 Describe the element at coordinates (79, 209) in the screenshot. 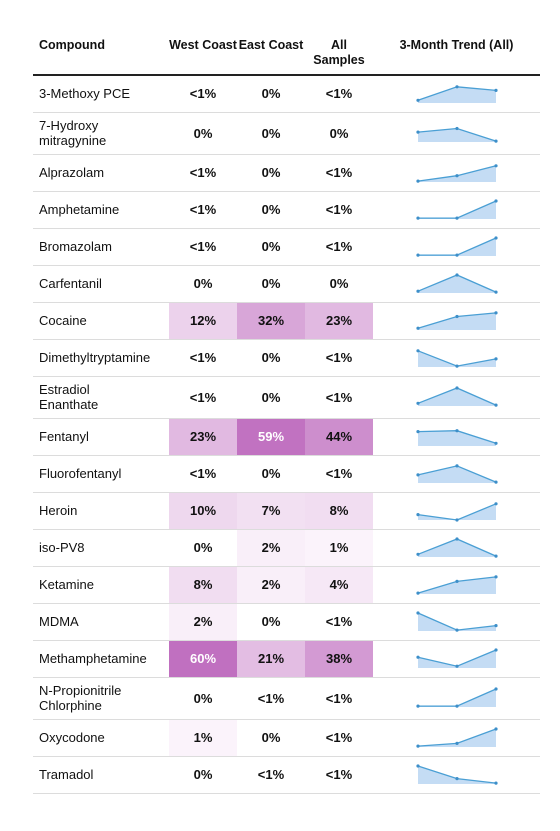

I see `compound-name: Amphetamine` at that location.